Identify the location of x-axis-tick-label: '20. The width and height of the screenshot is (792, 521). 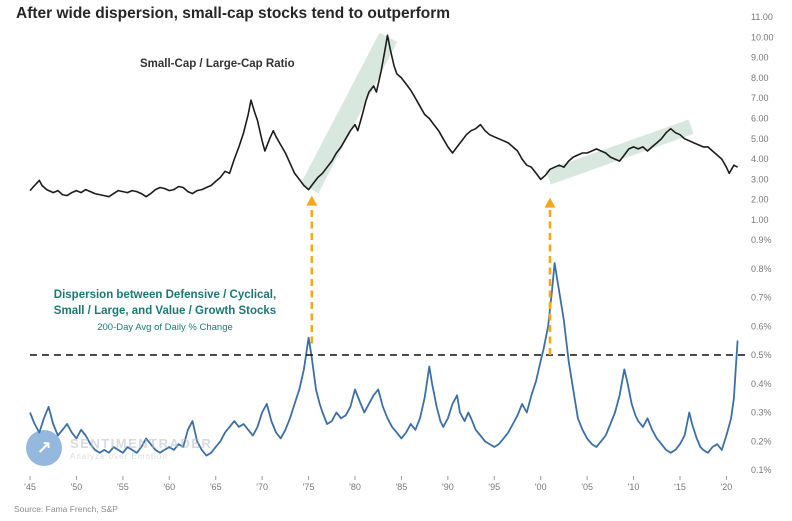
(727, 487).